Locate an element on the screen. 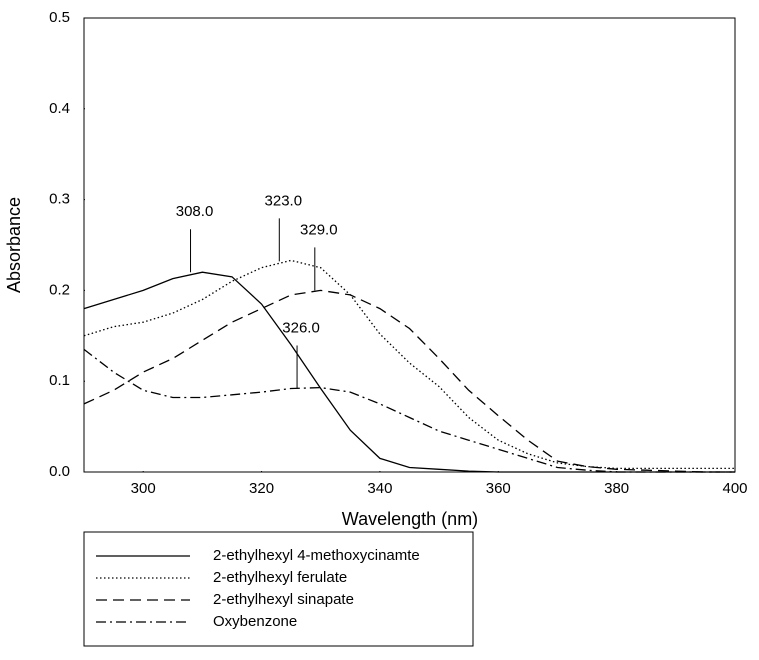 The image size is (759, 660). legend-box is located at coordinates (278, 589).